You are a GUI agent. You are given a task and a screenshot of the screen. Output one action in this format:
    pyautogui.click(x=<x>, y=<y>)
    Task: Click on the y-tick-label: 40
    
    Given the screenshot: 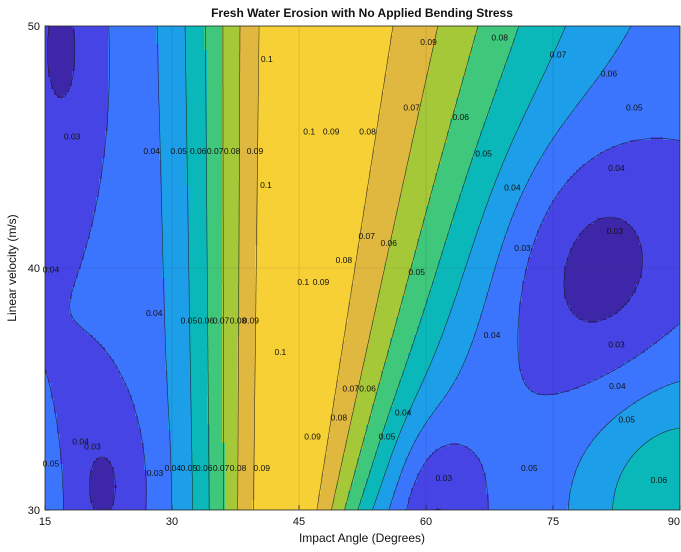 What is the action you would take?
    pyautogui.click(x=34, y=269)
    